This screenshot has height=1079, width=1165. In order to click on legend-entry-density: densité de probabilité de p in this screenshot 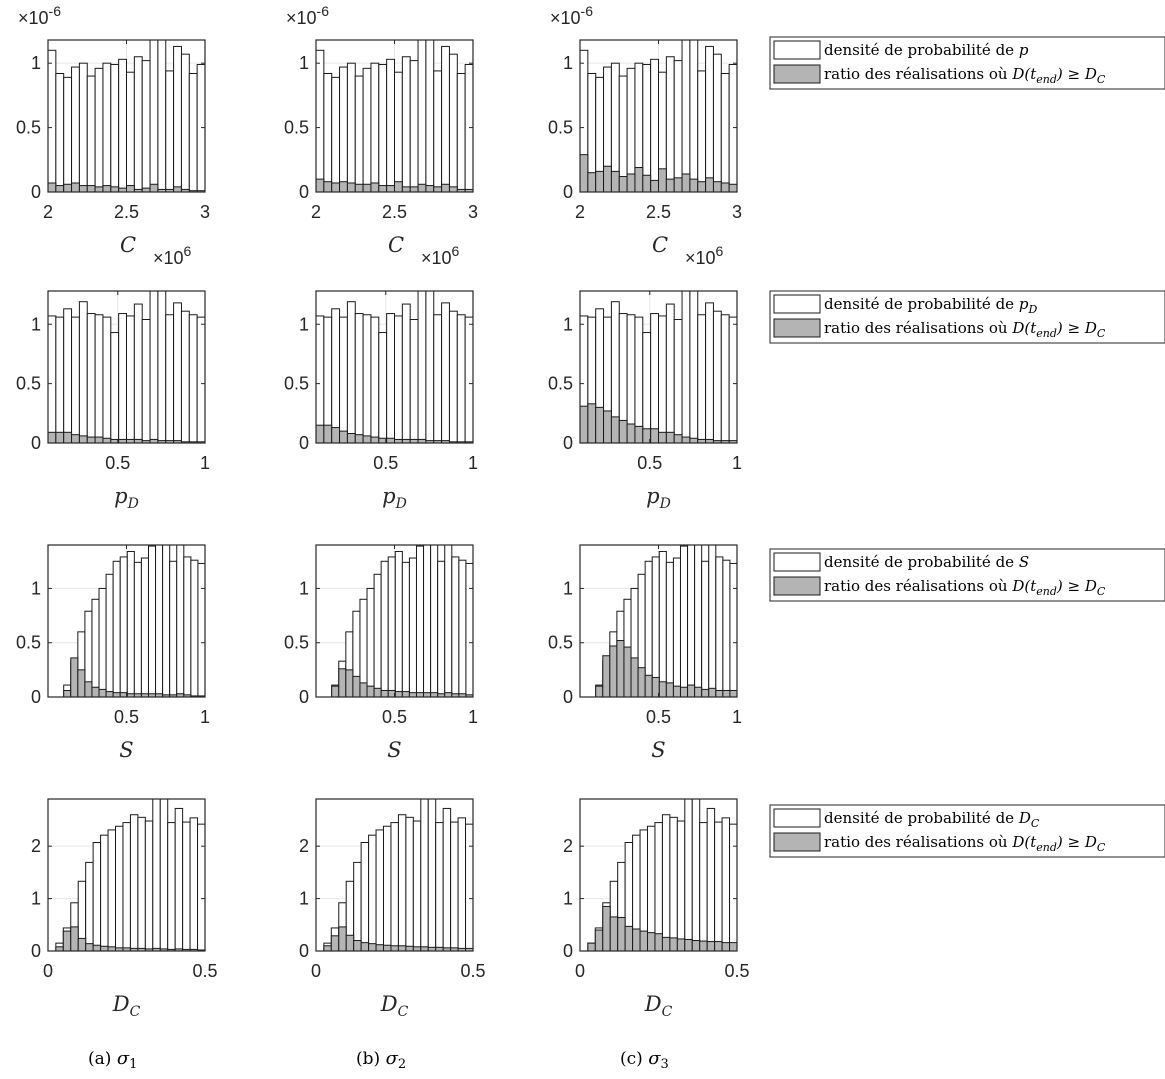, I will do `click(926, 50)`.